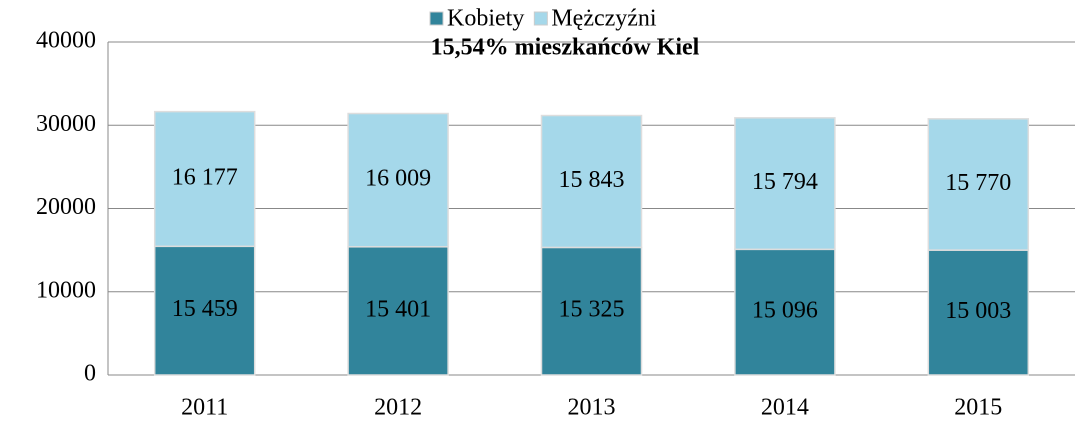 The image size is (1083, 423). Describe the element at coordinates (978, 408) in the screenshot. I see `x-tick-label: 2015` at that location.